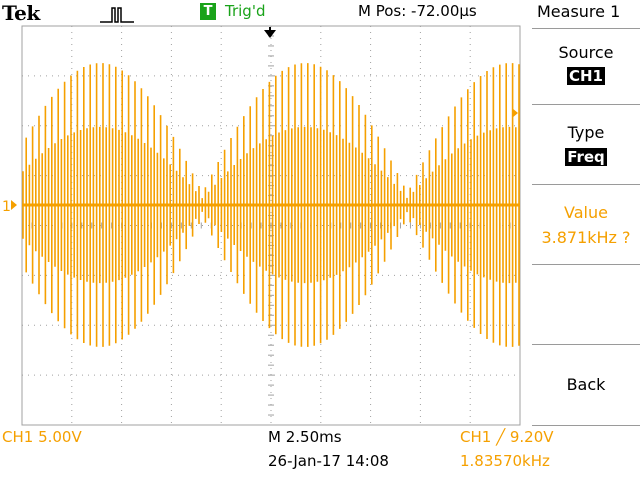 The image size is (640, 480). I want to click on trigger-position-marker, so click(270, 34).